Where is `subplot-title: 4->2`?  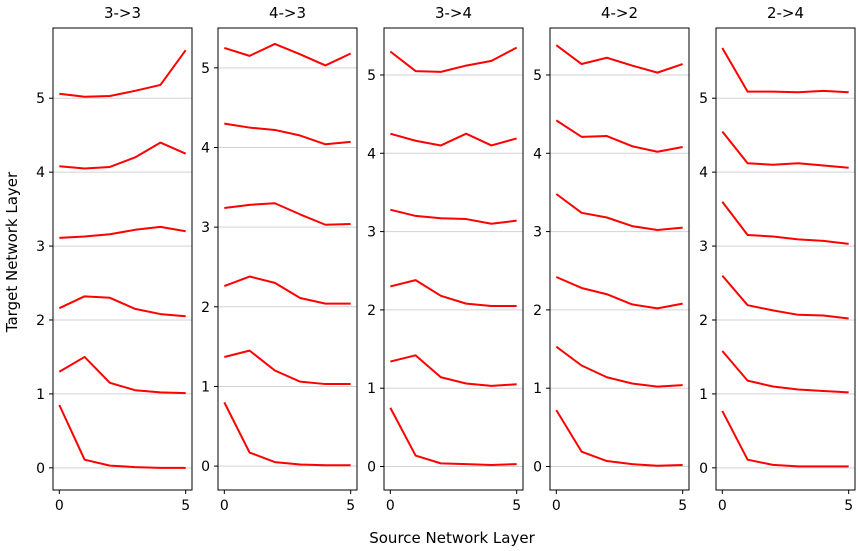
subplot-title: 4->2 is located at coordinates (619, 13).